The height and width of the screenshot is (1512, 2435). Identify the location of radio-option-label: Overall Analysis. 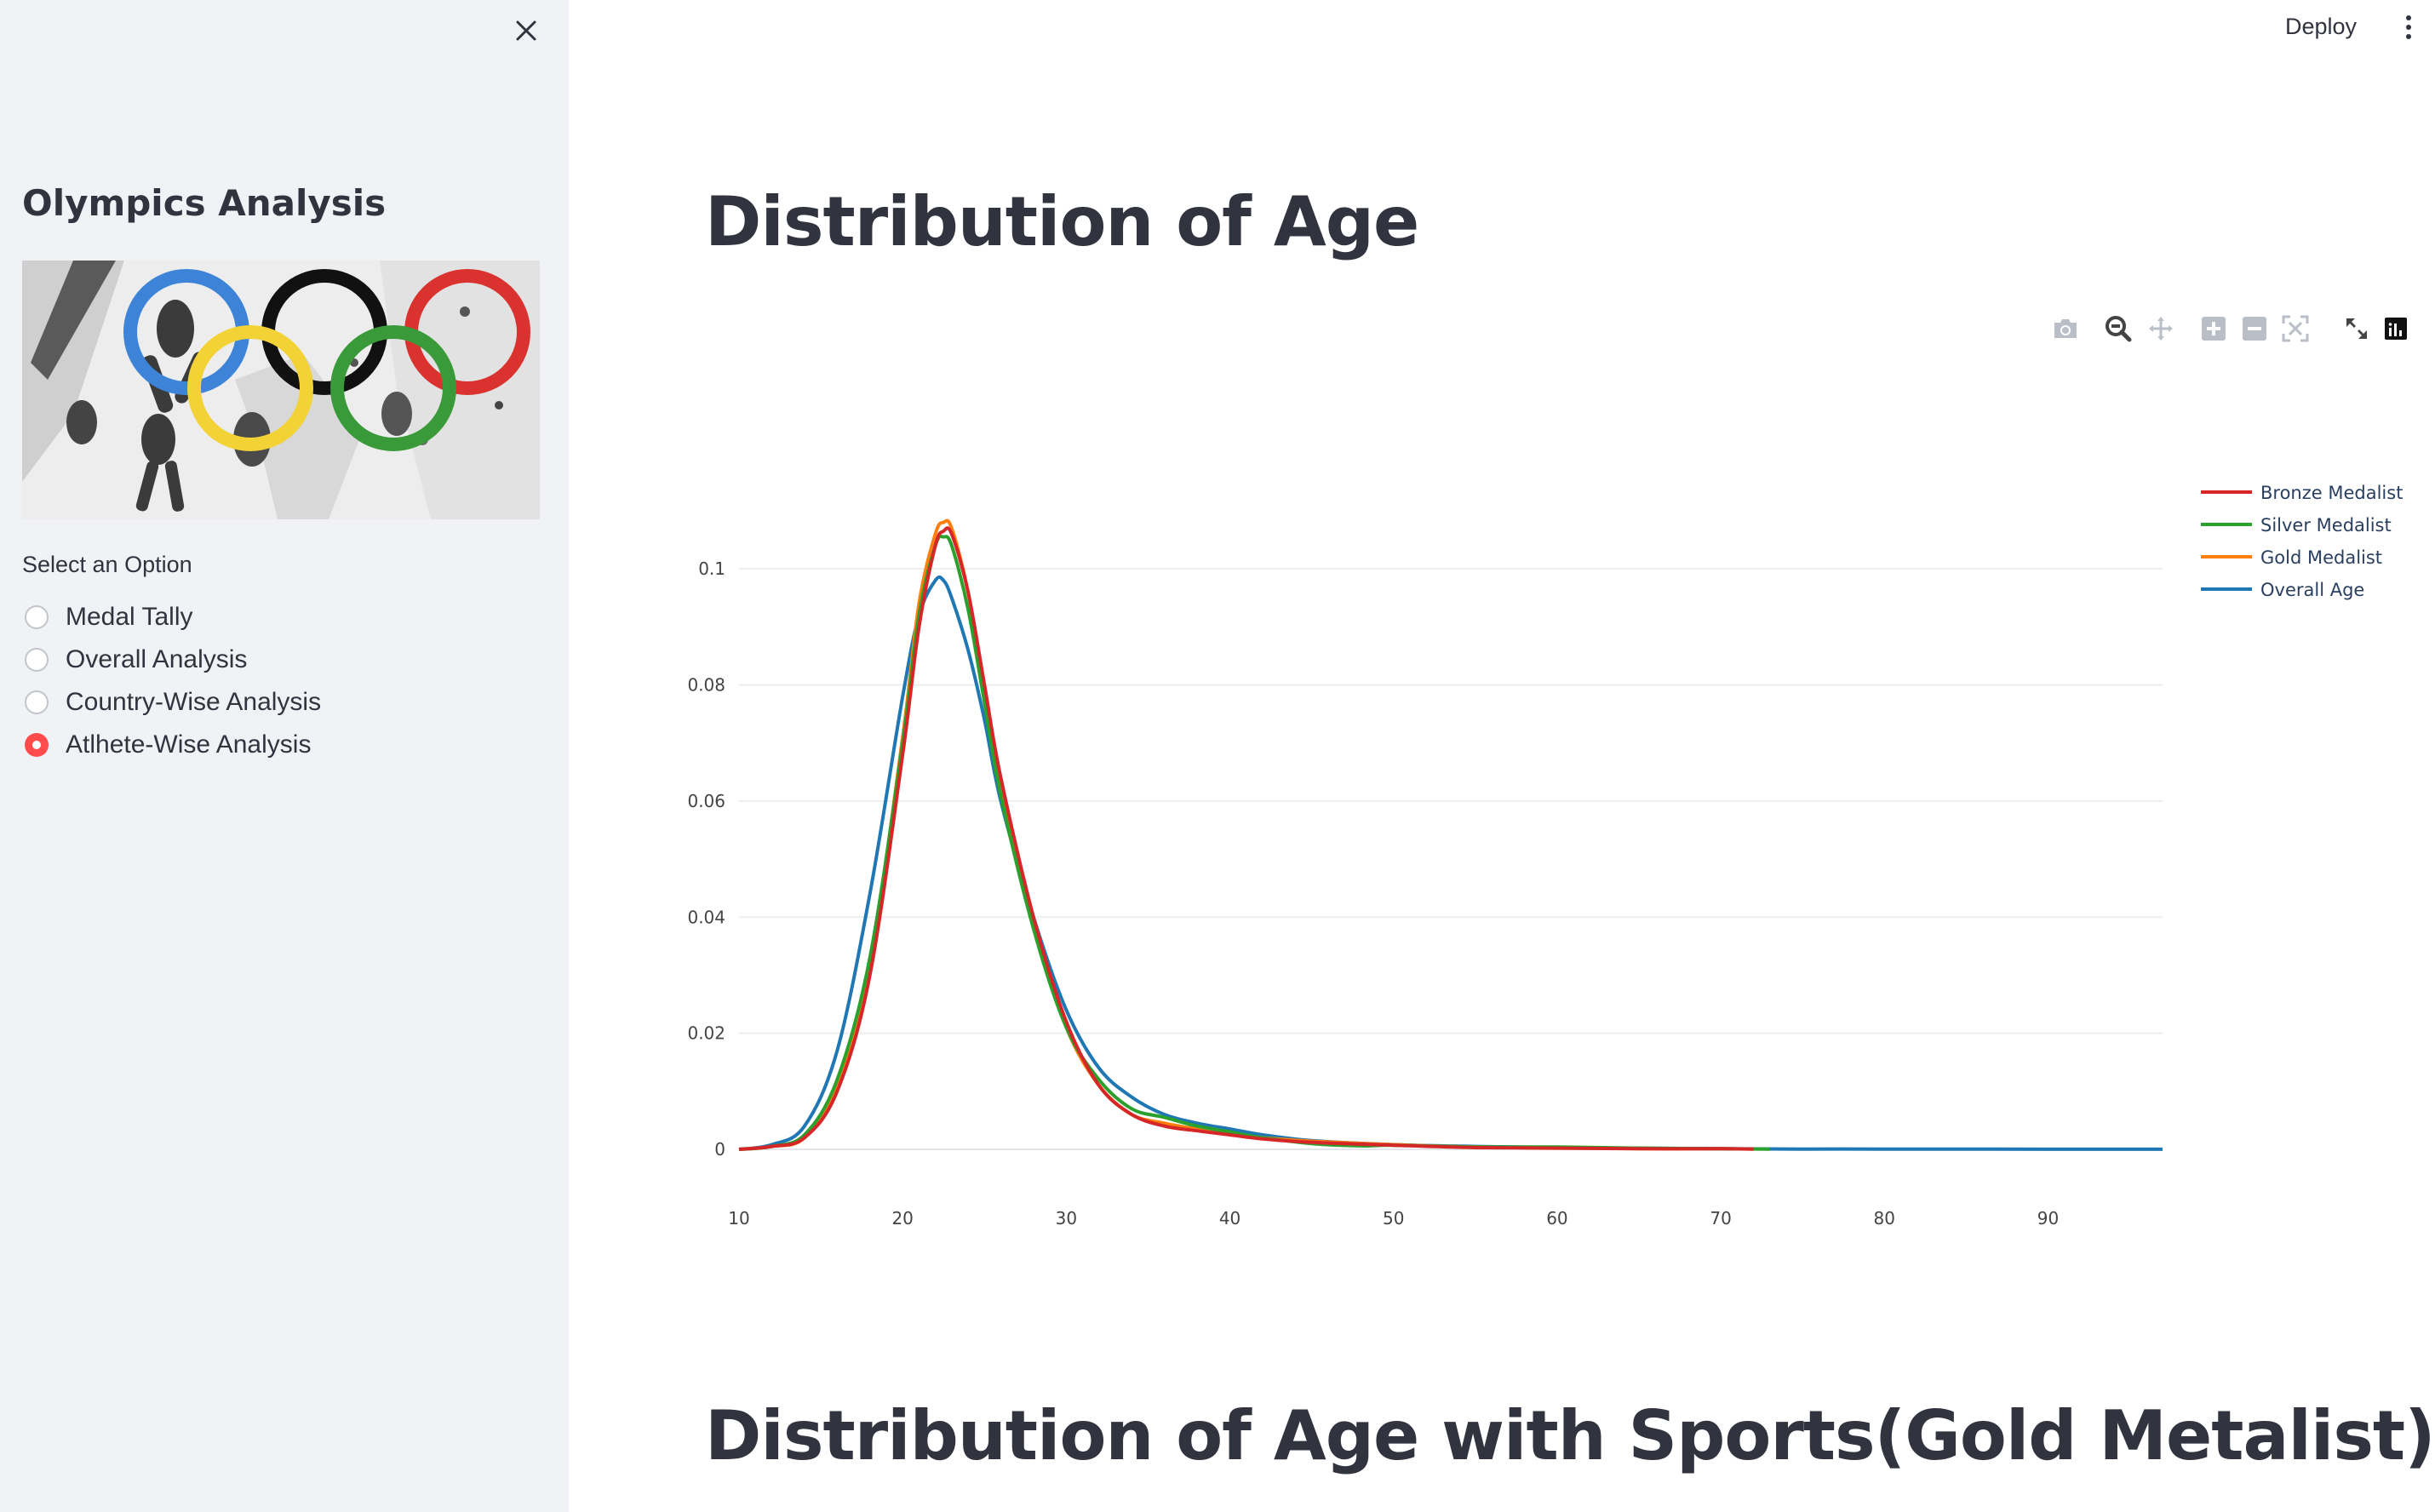
(157, 659).